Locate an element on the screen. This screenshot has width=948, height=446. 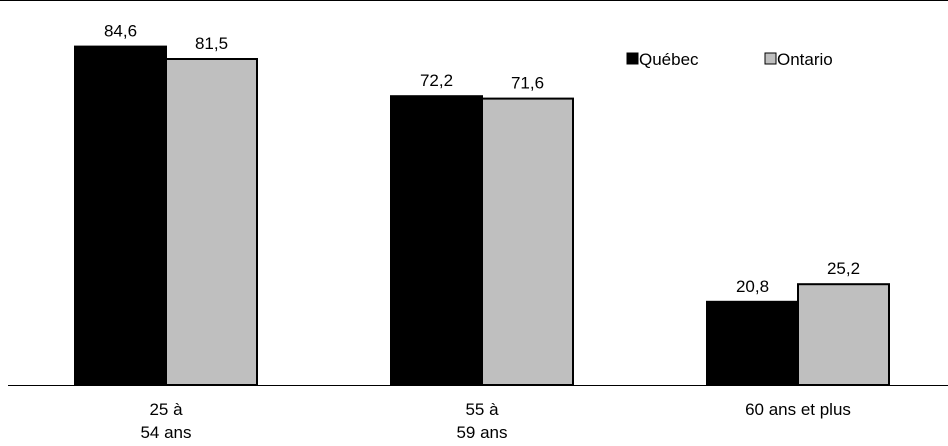
value-label-ontario-2: 25,2 is located at coordinates (843, 268).